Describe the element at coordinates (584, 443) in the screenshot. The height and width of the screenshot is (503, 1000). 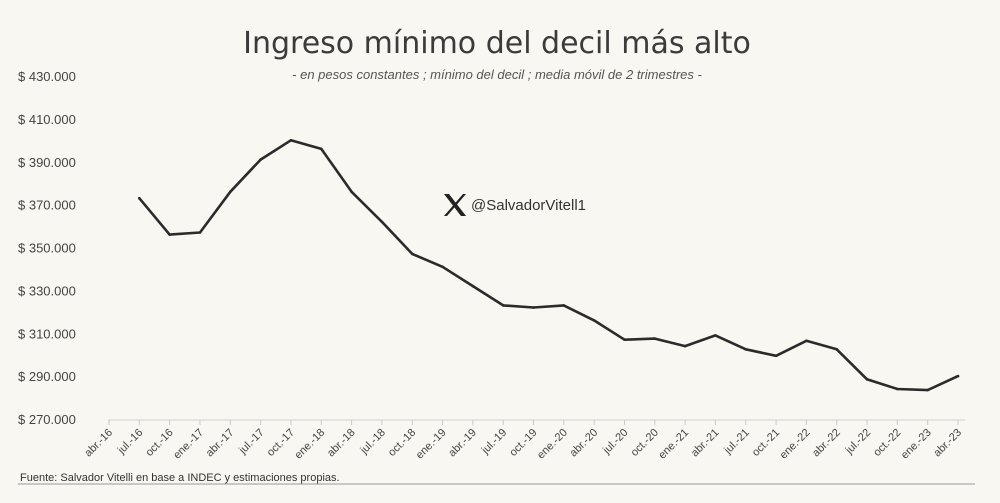
I see `x-tick-label: abr.-20` at that location.